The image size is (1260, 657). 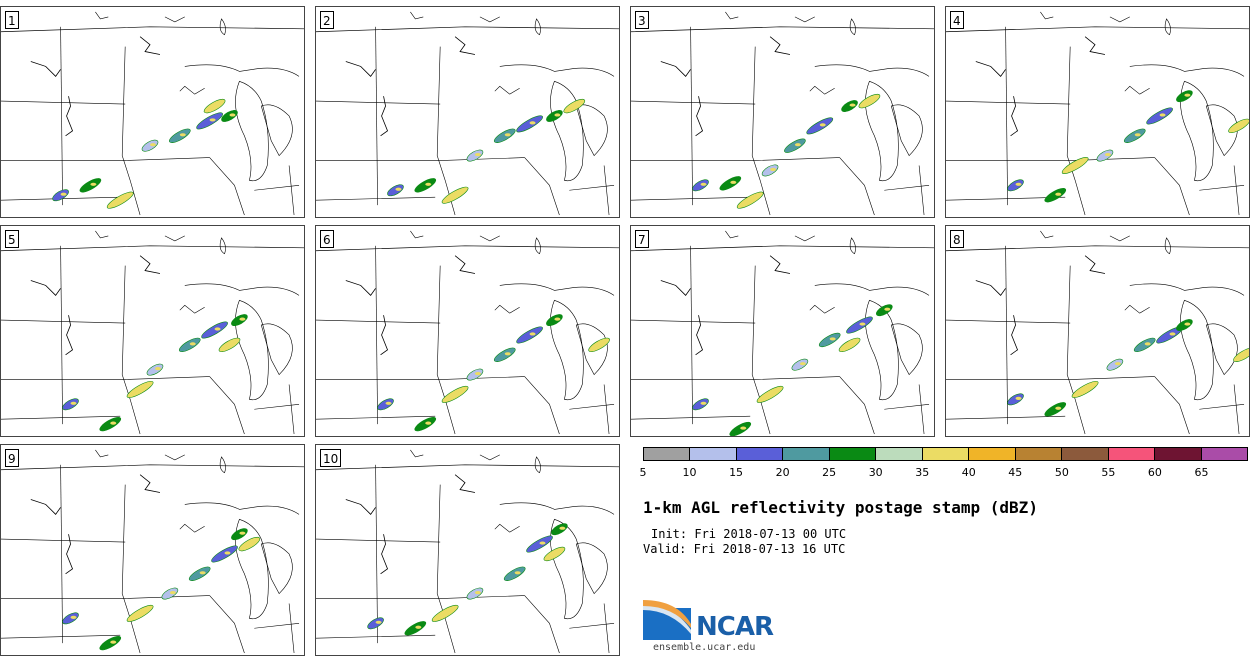 I want to click on panel-number-label: 6, so click(x=327, y=239).